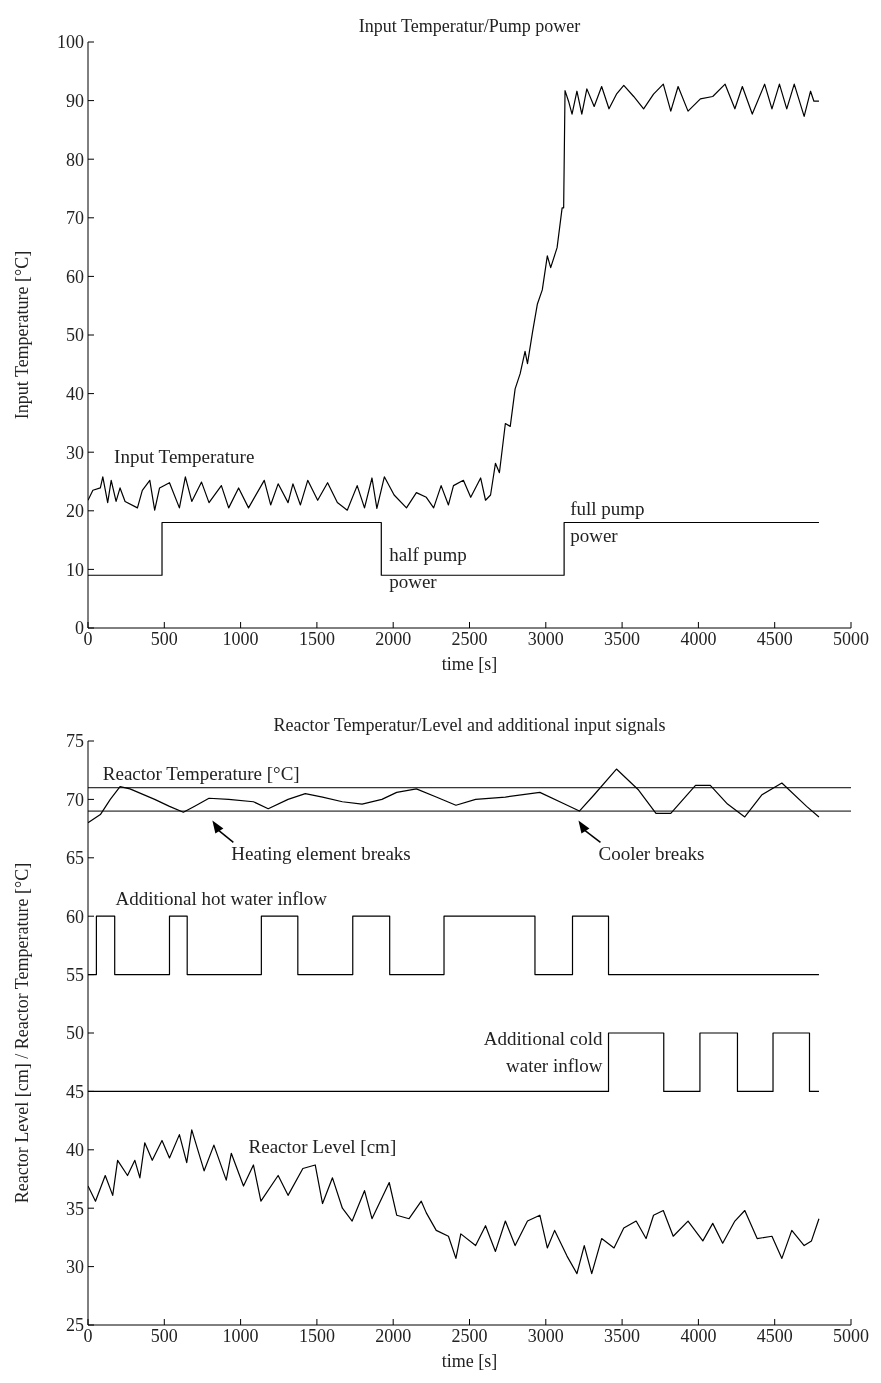  I want to click on y-tick-label: 55, so click(75, 974).